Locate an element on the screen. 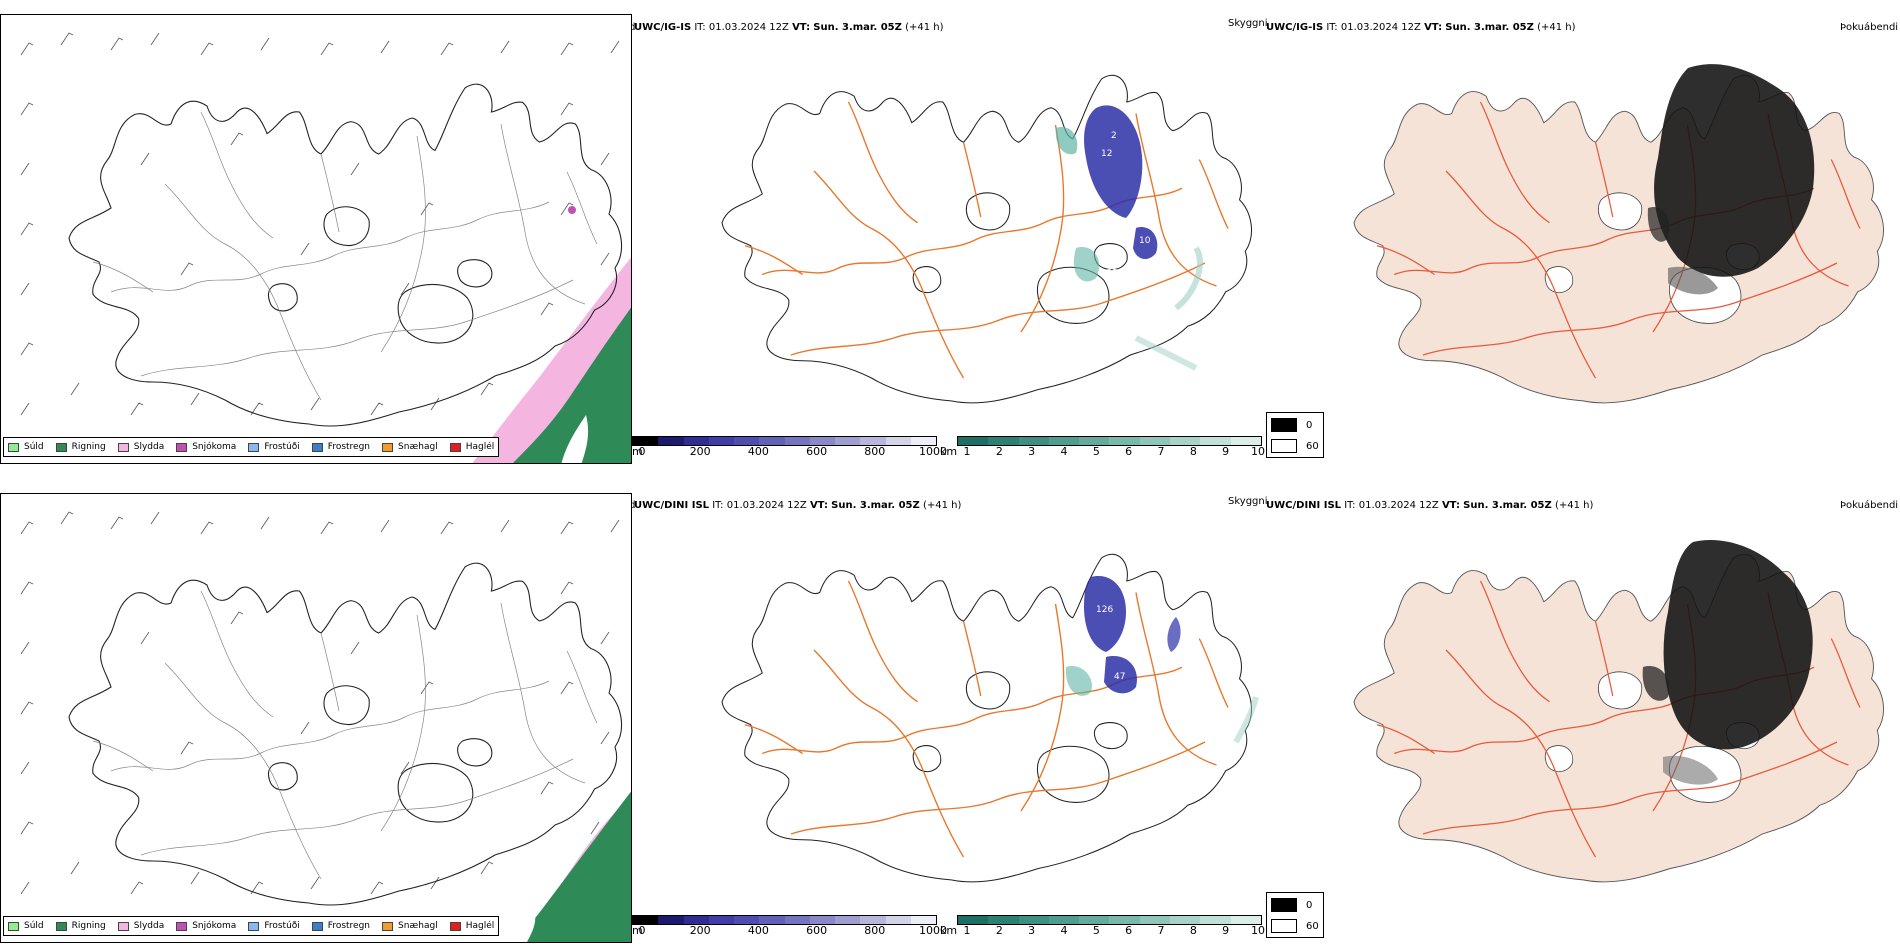 This screenshot has height=950, width=1900. legend-label: Frostregn is located at coordinates (349, 926).